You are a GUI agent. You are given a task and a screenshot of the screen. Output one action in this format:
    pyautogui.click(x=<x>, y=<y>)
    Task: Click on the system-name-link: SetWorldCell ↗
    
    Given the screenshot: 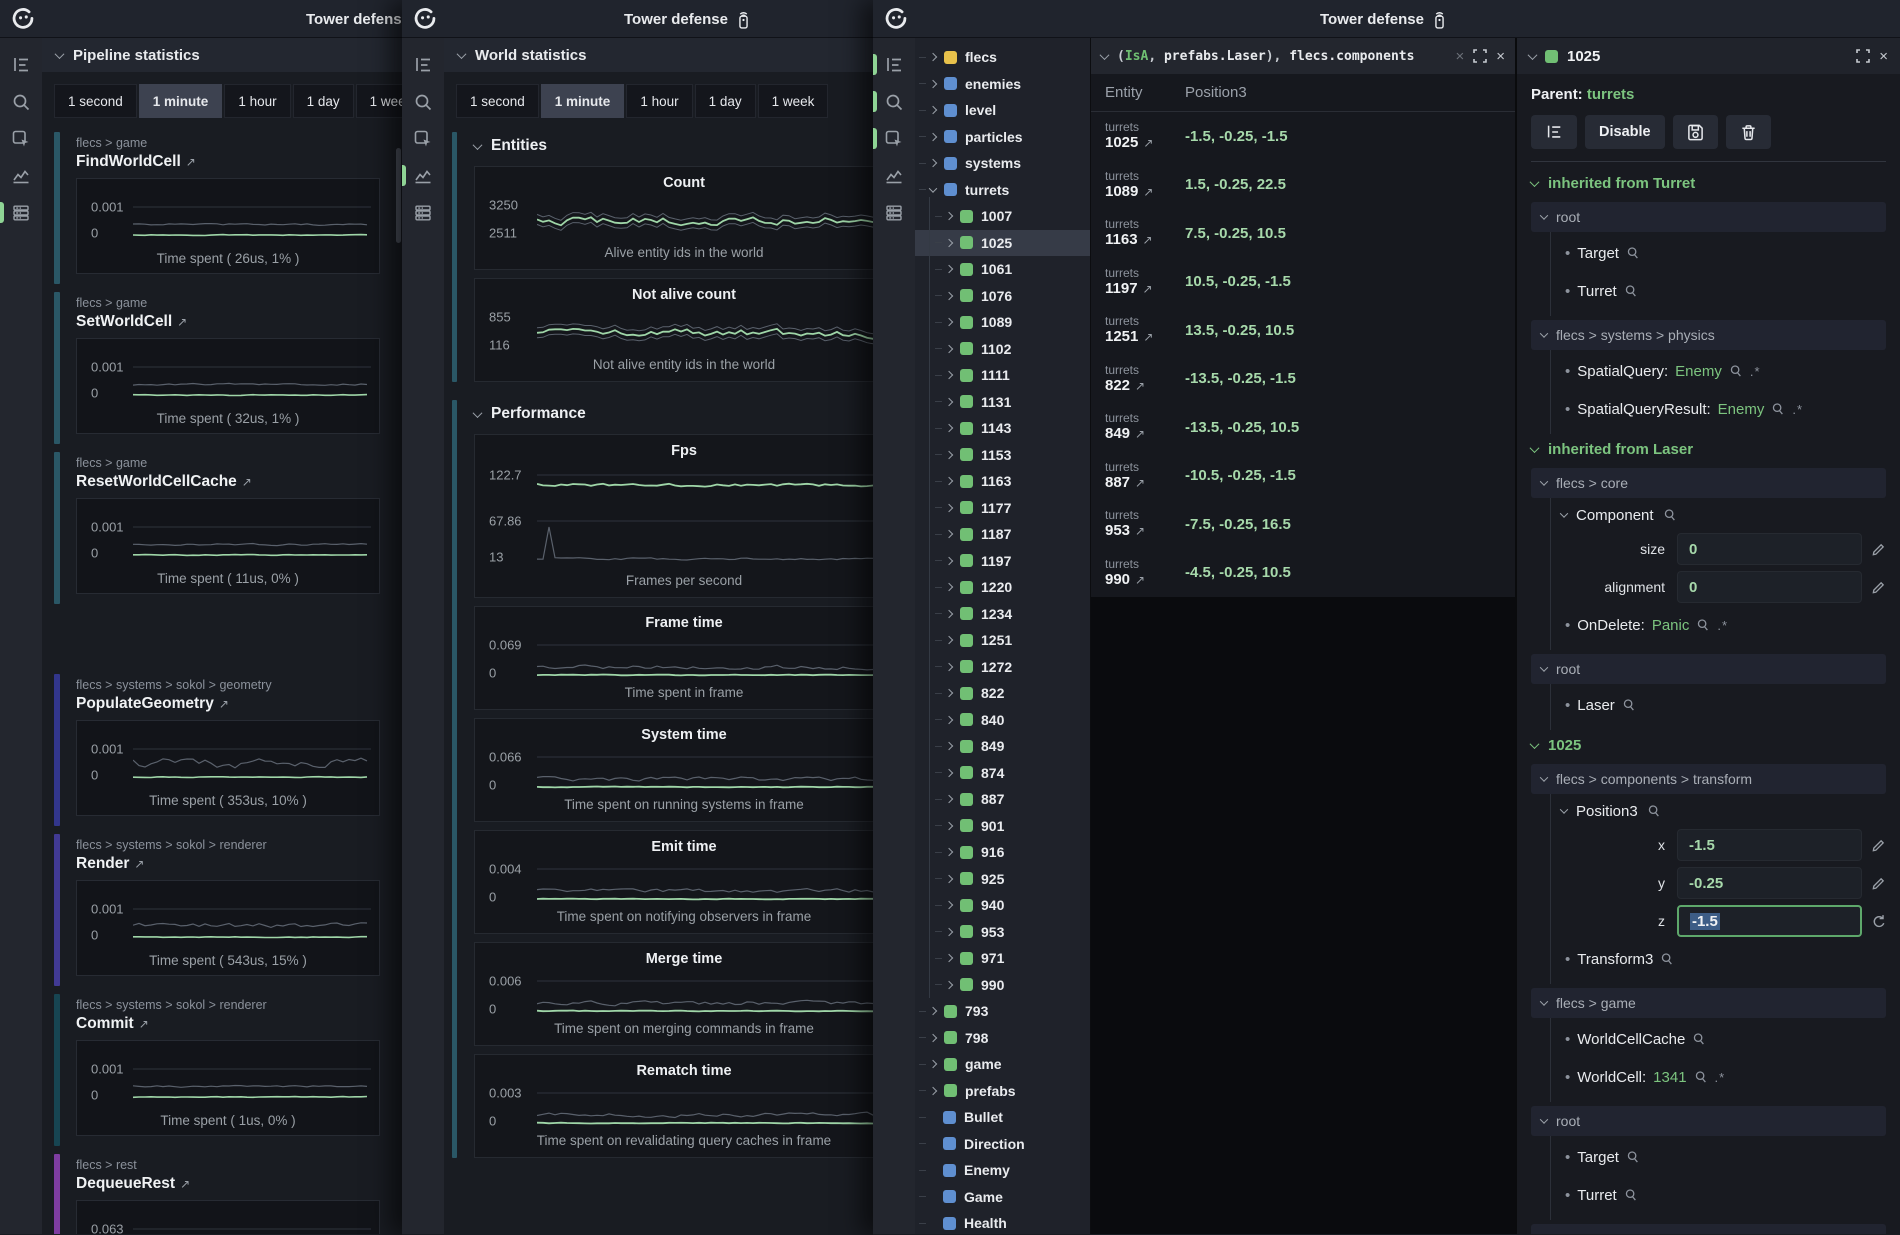 What is the action you would take?
    pyautogui.click(x=132, y=321)
    